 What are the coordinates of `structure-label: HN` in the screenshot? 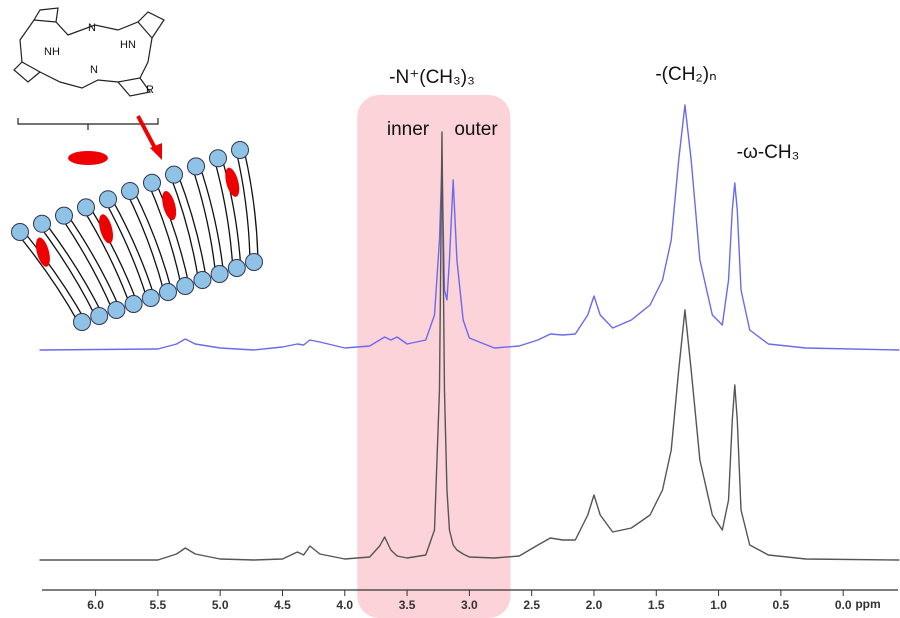 It's located at (128, 45).